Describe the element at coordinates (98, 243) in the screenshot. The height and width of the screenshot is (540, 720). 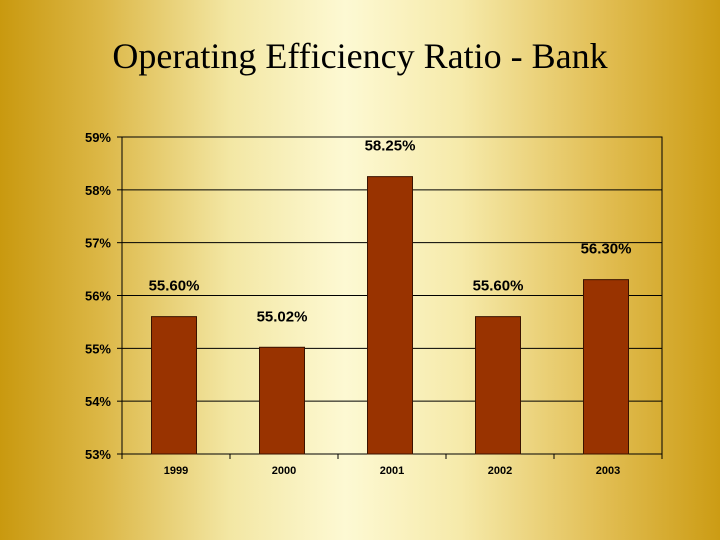
I see `y-tick-label: 57%` at that location.